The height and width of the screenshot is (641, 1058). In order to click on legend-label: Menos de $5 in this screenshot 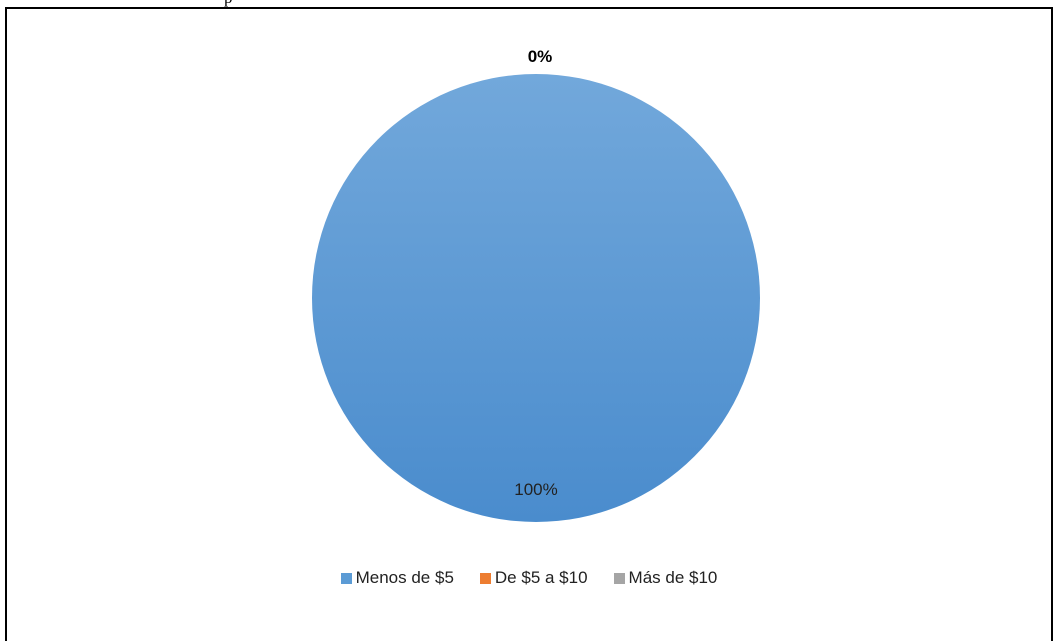, I will do `click(404, 577)`.